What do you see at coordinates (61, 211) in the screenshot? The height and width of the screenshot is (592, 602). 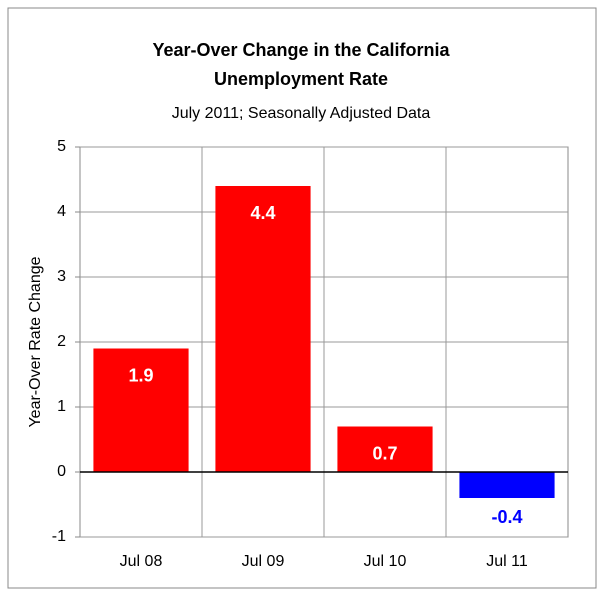 I see `y-tick-label: 4` at bounding box center [61, 211].